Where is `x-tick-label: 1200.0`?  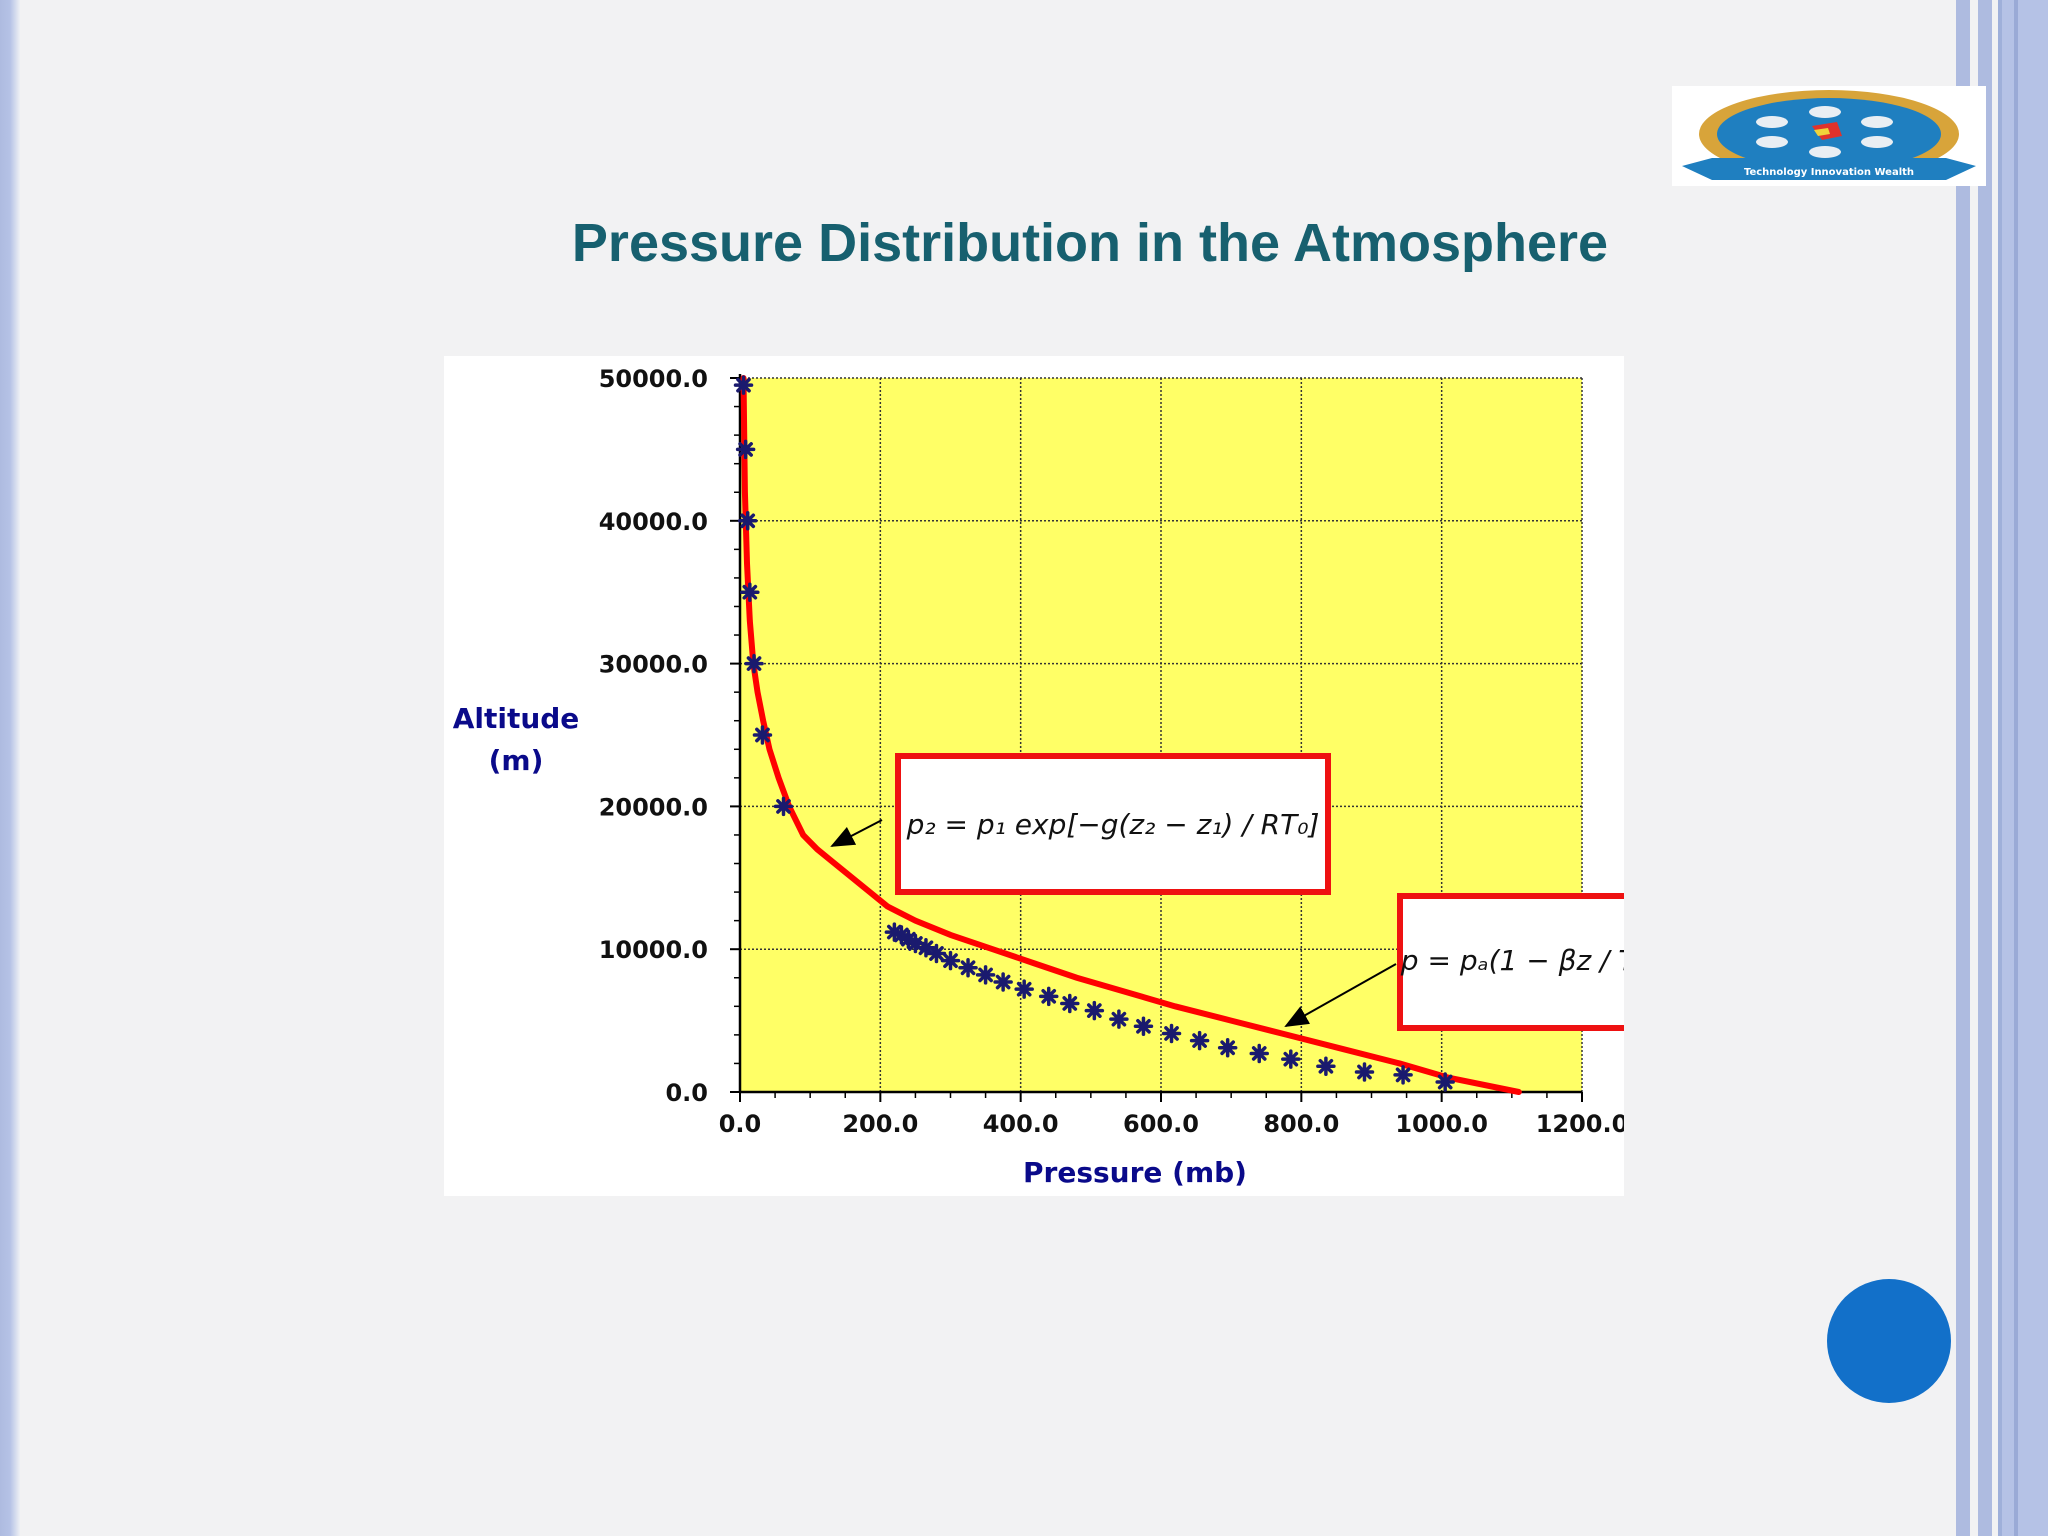 x-tick-label: 1200.0 is located at coordinates (1580, 1124).